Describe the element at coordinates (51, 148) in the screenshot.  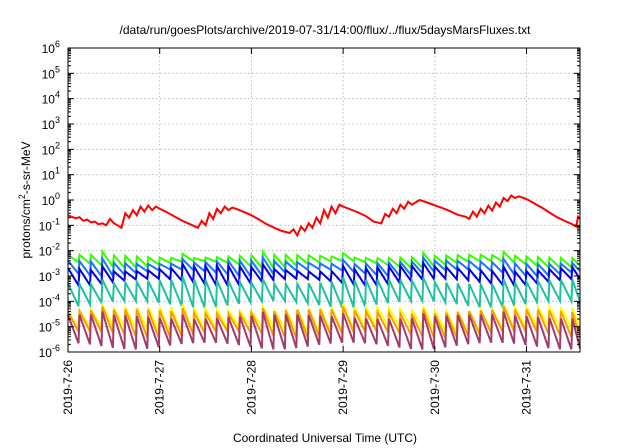
I see `y-tick-label: 10²` at that location.